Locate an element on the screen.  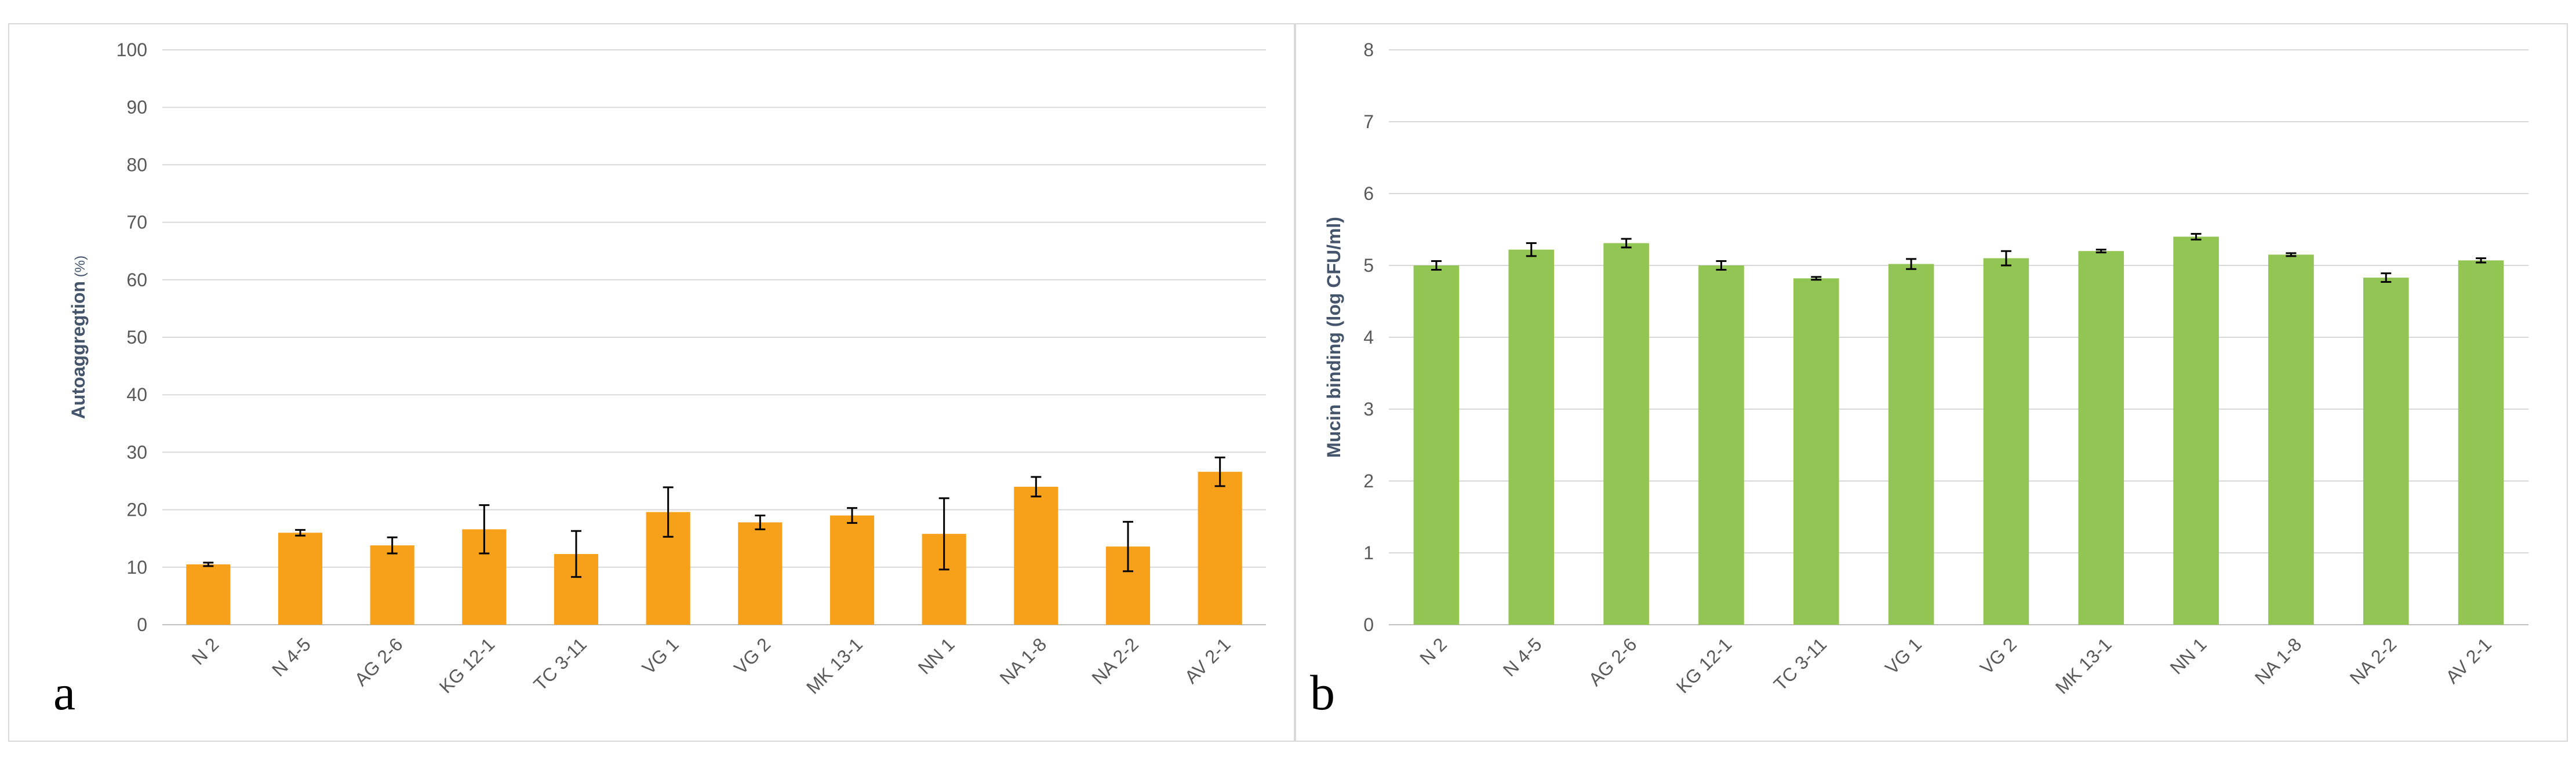
mucin-y-tick-label: 7 is located at coordinates (1368, 121).